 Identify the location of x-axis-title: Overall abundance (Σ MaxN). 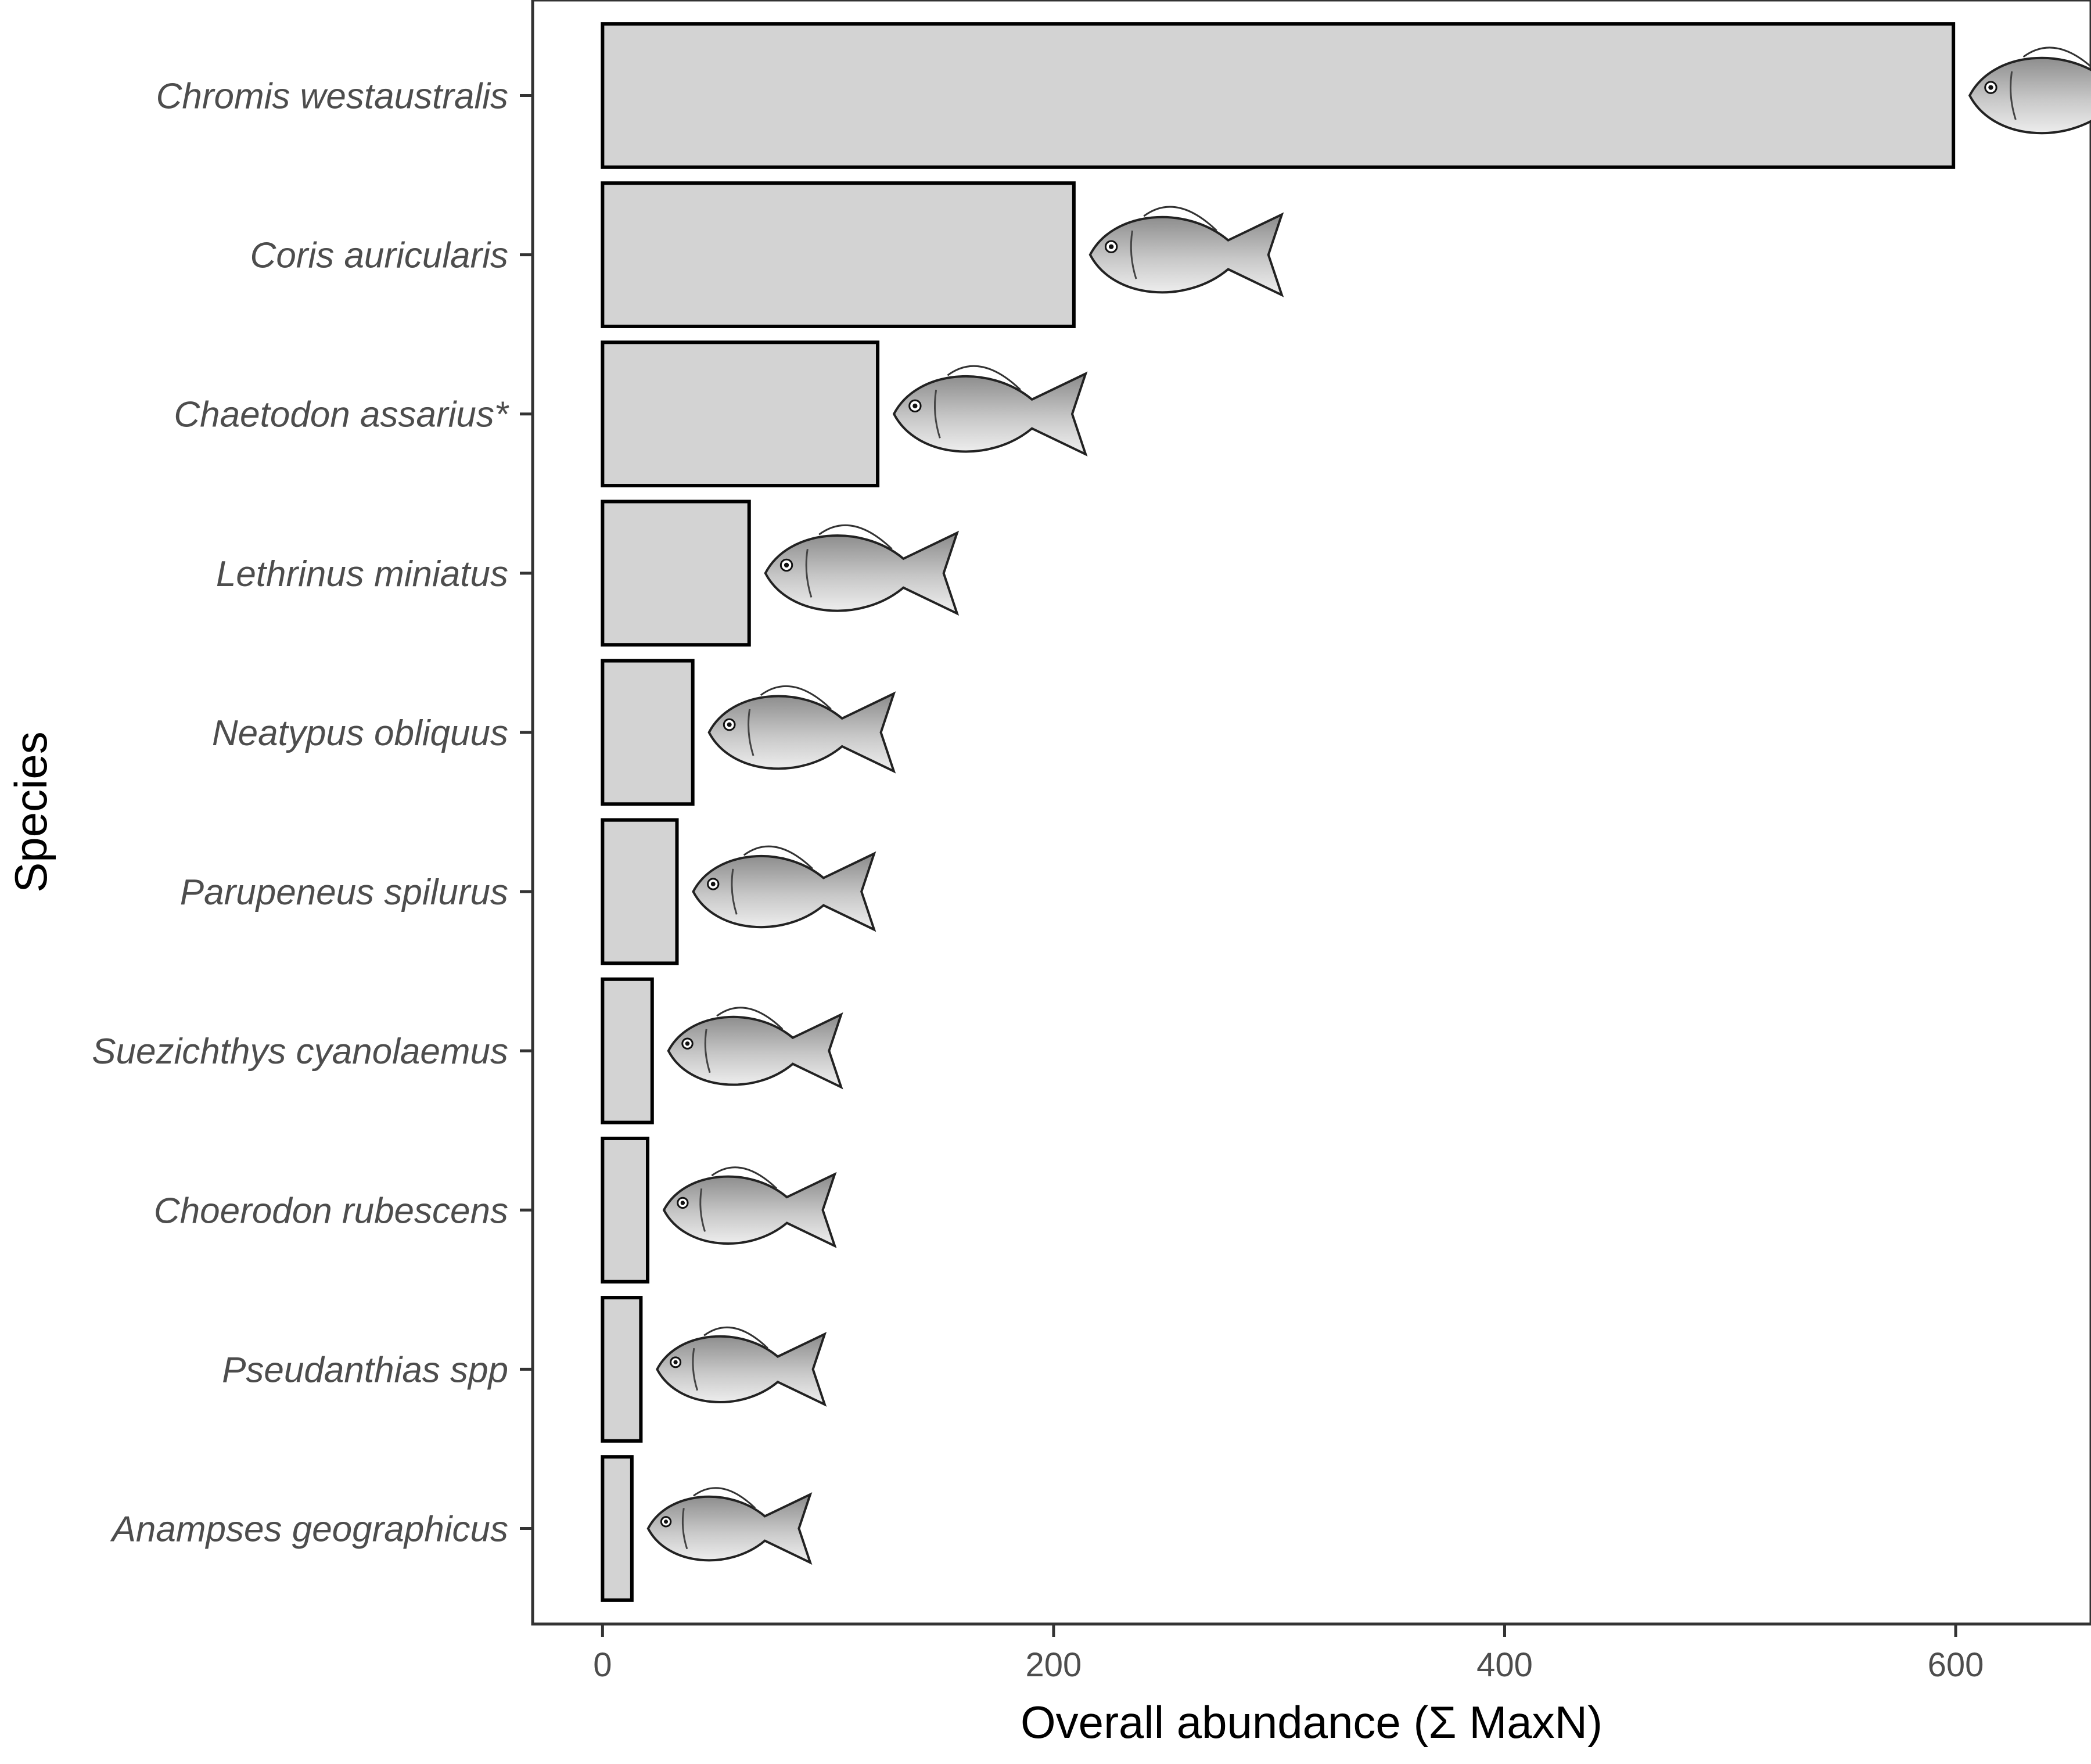
(1312, 1722).